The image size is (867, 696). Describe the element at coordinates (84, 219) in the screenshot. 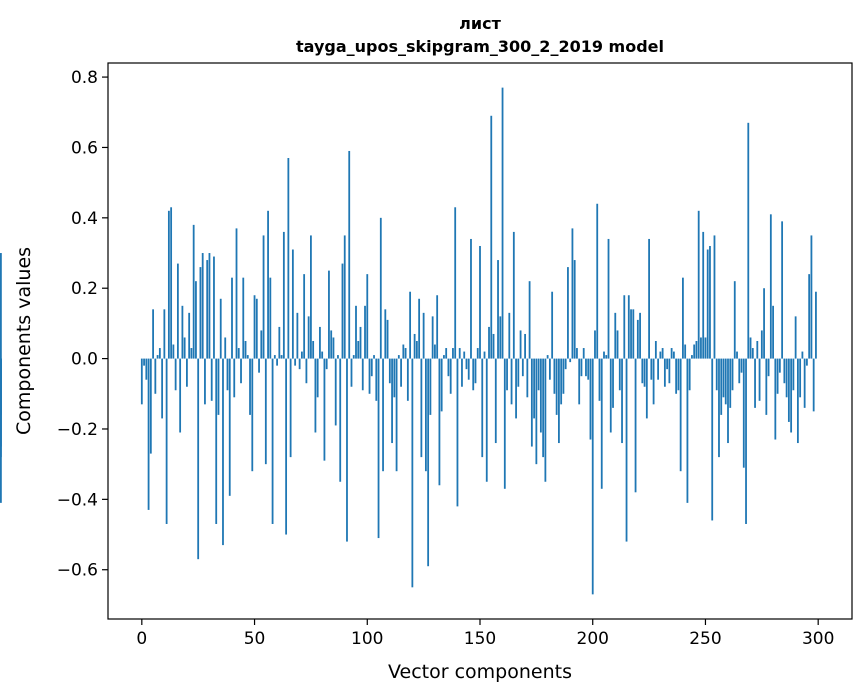

I see `y-tick-label: 0.4` at that location.